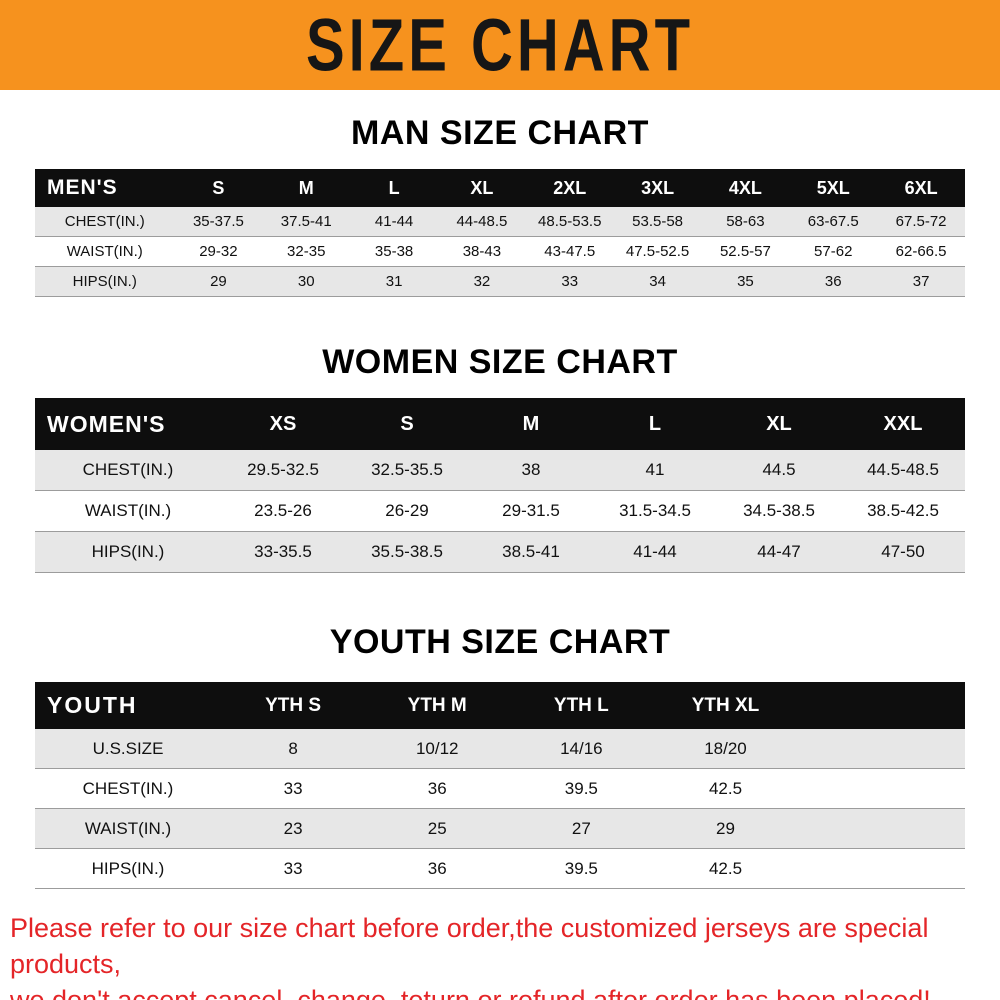  Describe the element at coordinates (570, 251) in the screenshot. I see `cell: 43-47.5` at that location.